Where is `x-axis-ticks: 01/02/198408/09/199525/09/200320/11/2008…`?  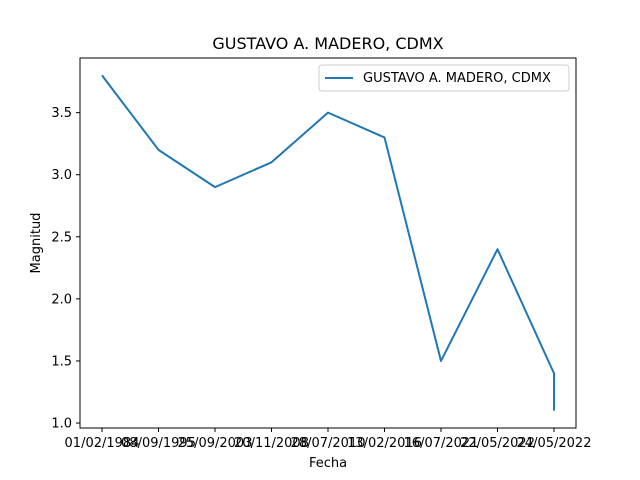 x-axis-ticks: 01/02/198408/09/199525/09/200320/11/2008… is located at coordinates (328, 439).